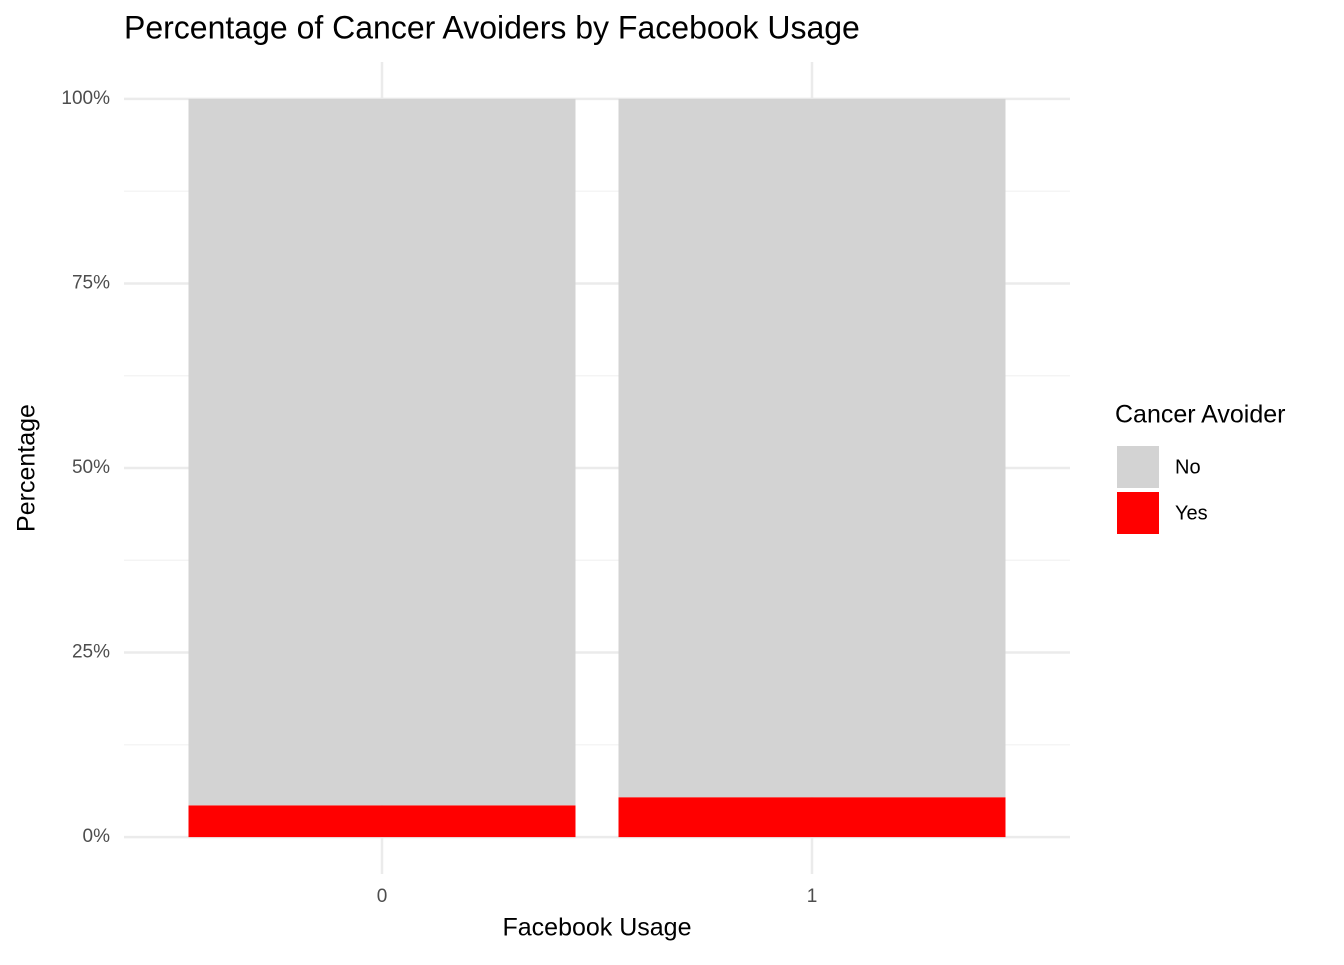 Image resolution: width=1344 pixels, height=965 pixels. I want to click on y-tick-label: 25%, so click(91, 652).